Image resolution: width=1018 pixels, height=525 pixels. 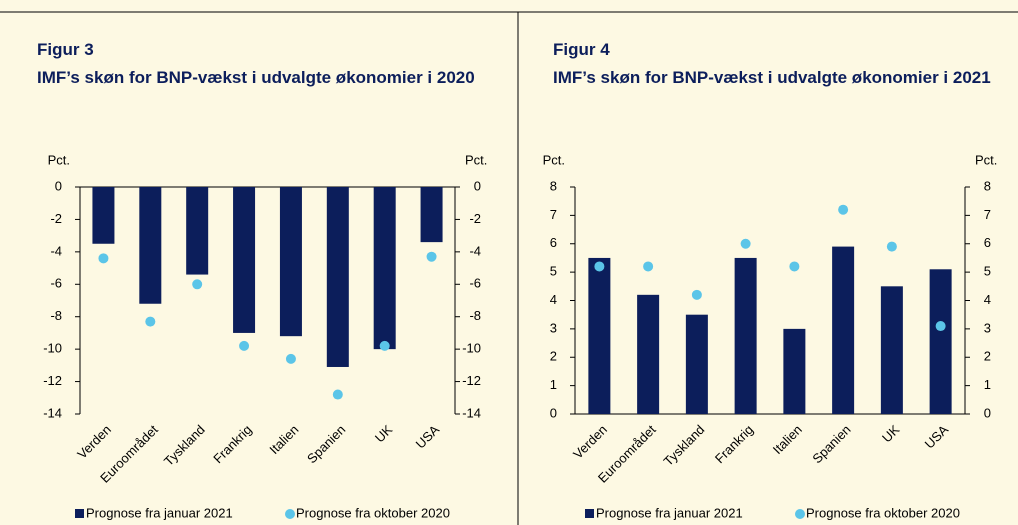 What do you see at coordinates (553, 271) in the screenshot?
I see `y-tick-label: 5` at bounding box center [553, 271].